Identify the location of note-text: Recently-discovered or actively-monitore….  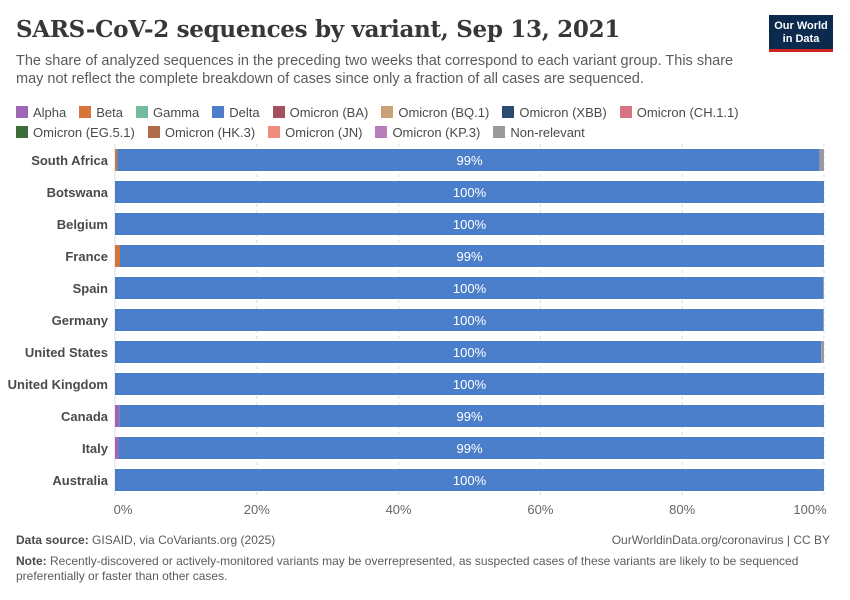
(407, 568).